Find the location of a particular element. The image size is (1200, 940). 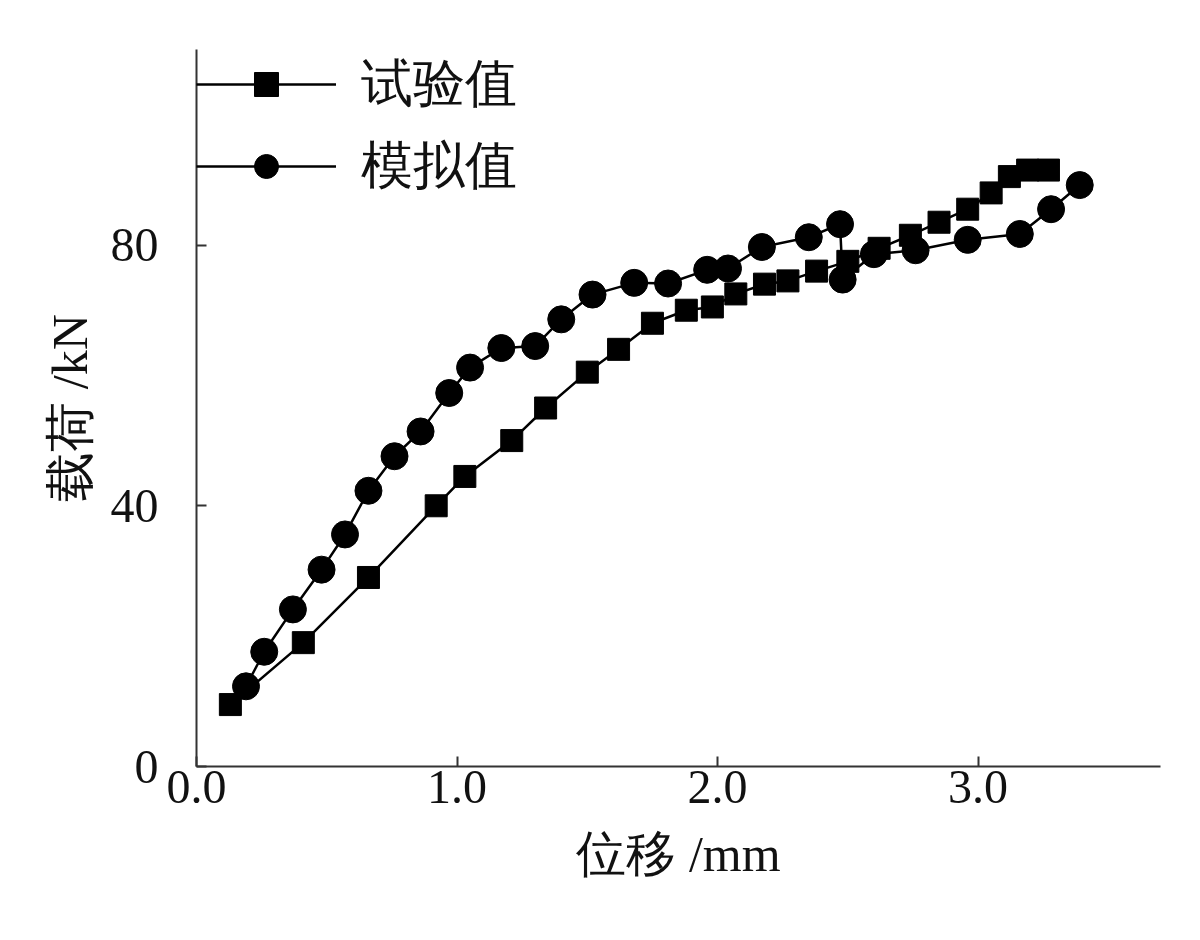

y-axis-title: 载荷 /kN is located at coordinates (69, 408).